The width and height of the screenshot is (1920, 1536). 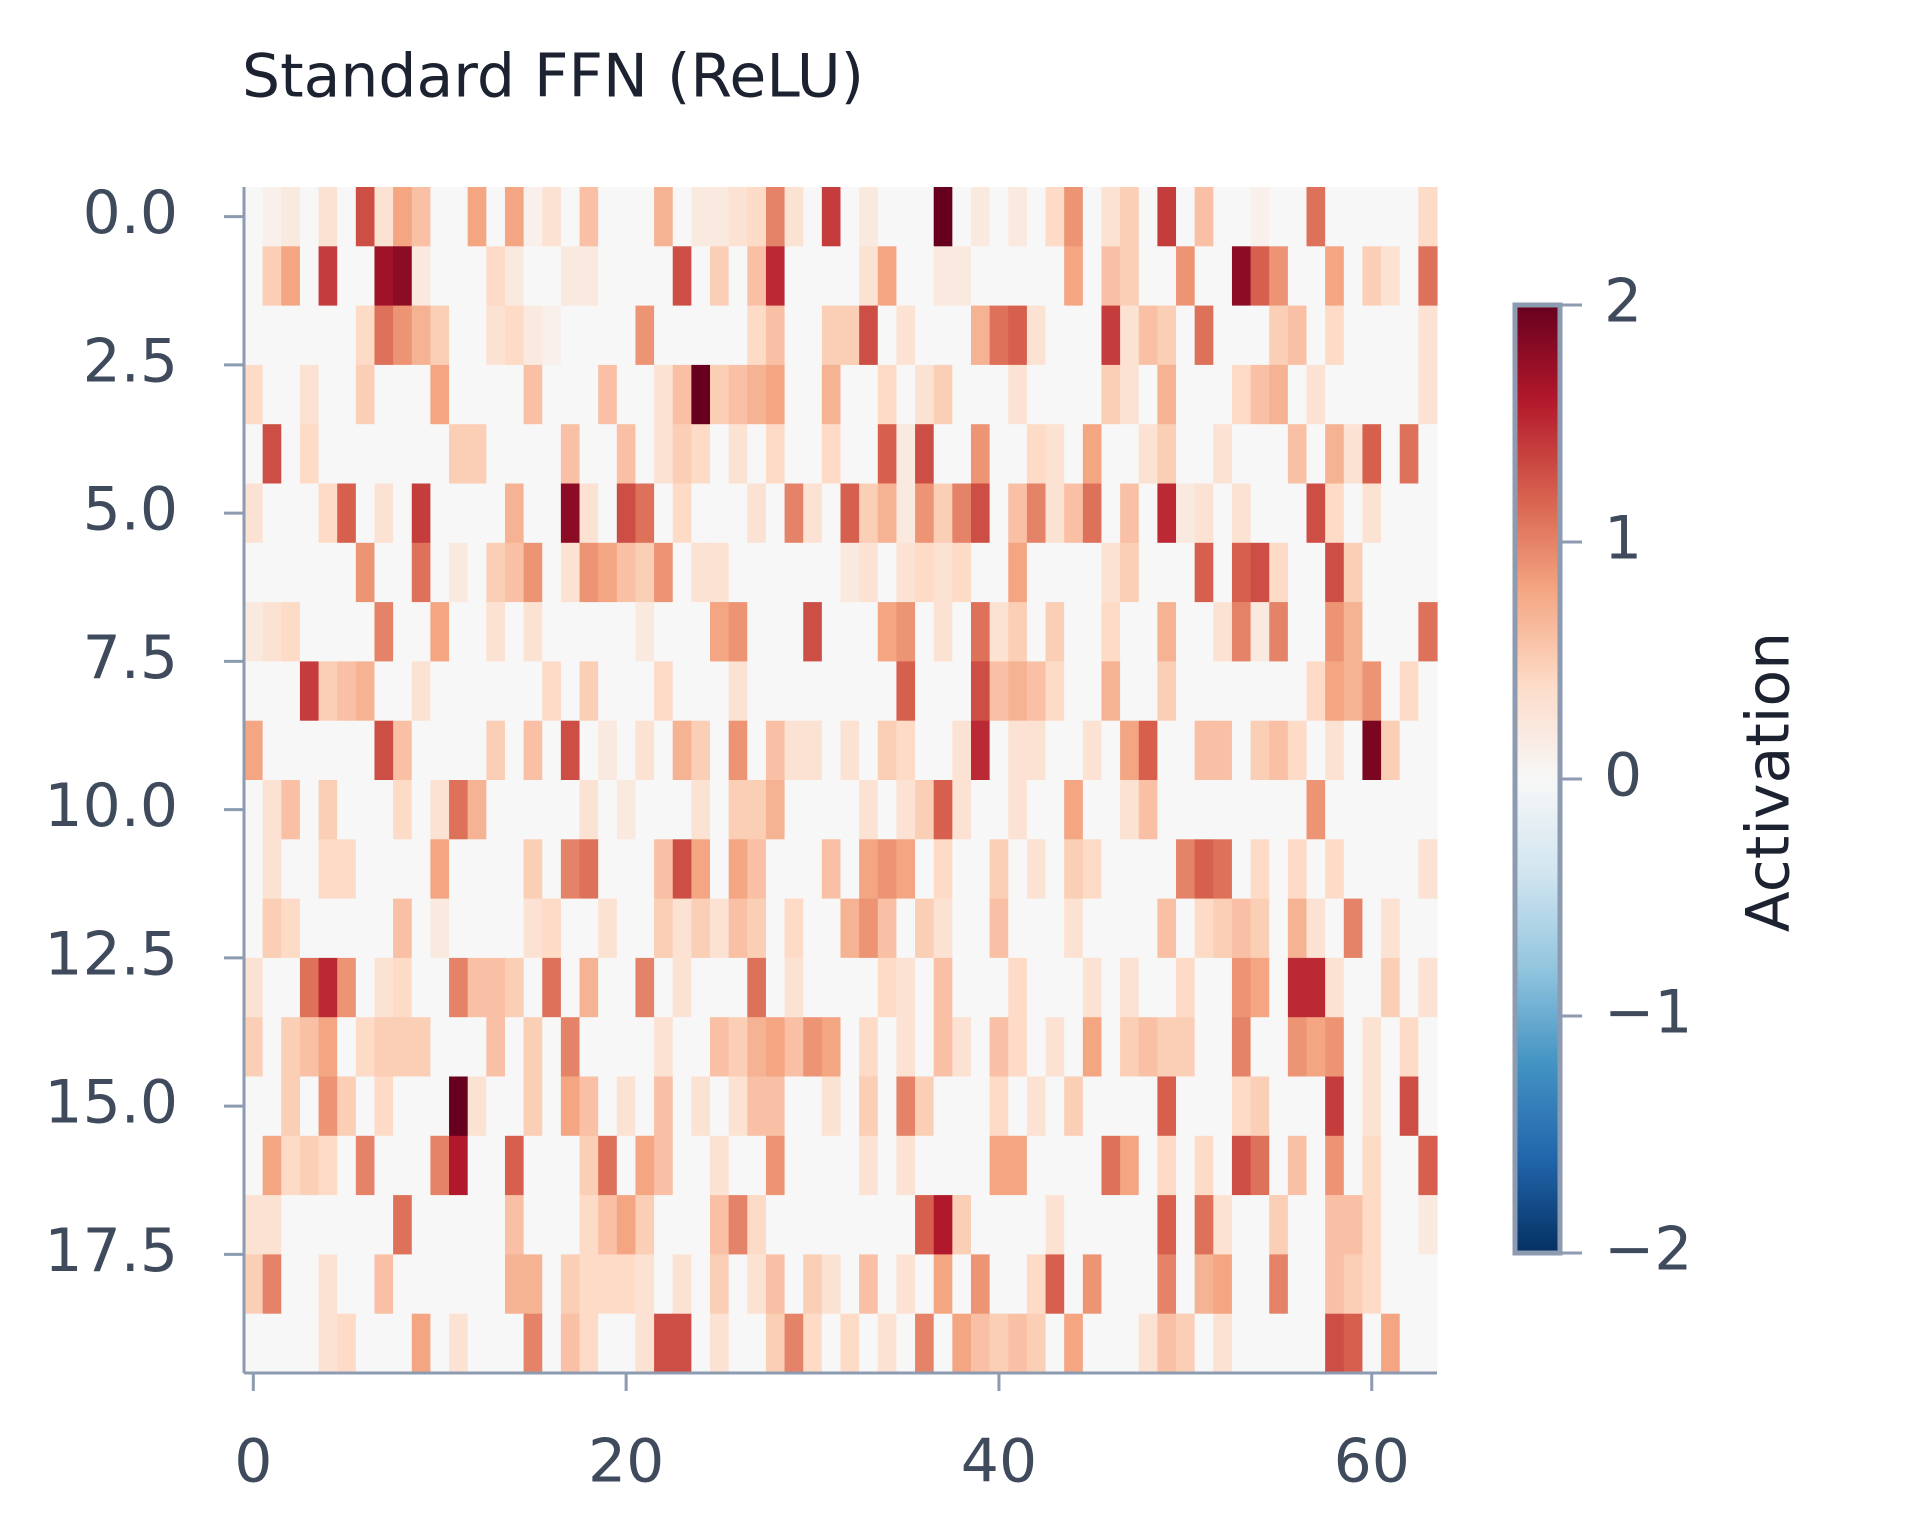 What do you see at coordinates (111, 954) in the screenshot?
I see `y-tick-label: 12.5` at bounding box center [111, 954].